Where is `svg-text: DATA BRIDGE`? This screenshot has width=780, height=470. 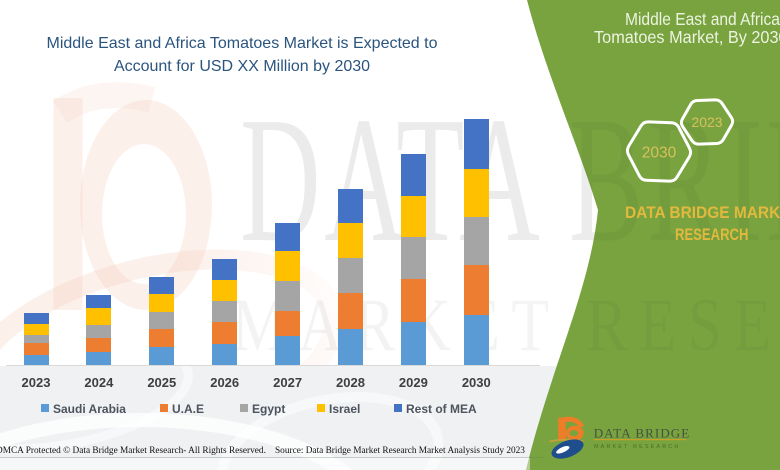
svg-text: DATA BRIDGE is located at coordinates (642, 433).